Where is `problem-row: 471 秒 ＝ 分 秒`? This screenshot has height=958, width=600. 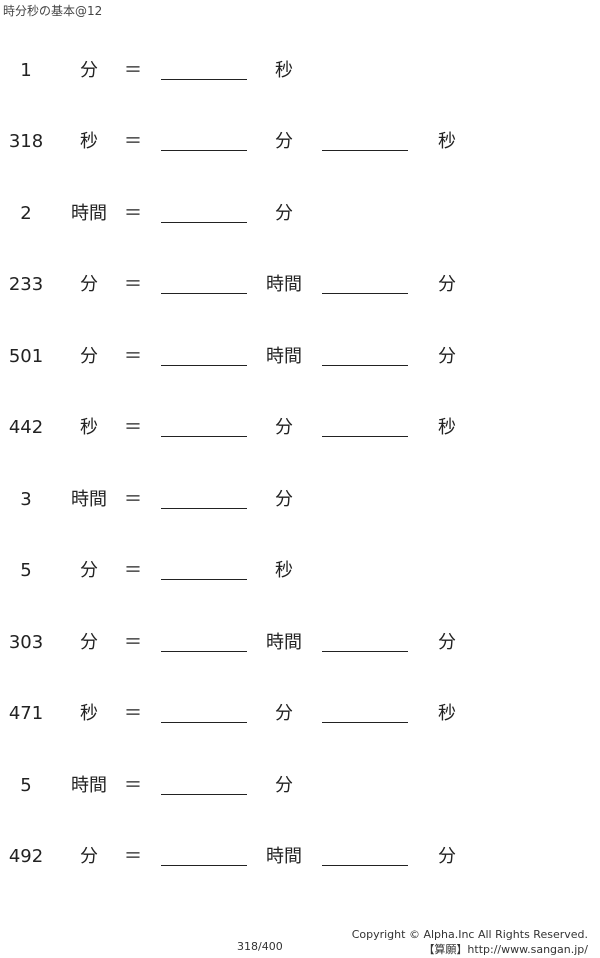 problem-row: 471 秒 ＝ 分 秒 is located at coordinates (300, 714).